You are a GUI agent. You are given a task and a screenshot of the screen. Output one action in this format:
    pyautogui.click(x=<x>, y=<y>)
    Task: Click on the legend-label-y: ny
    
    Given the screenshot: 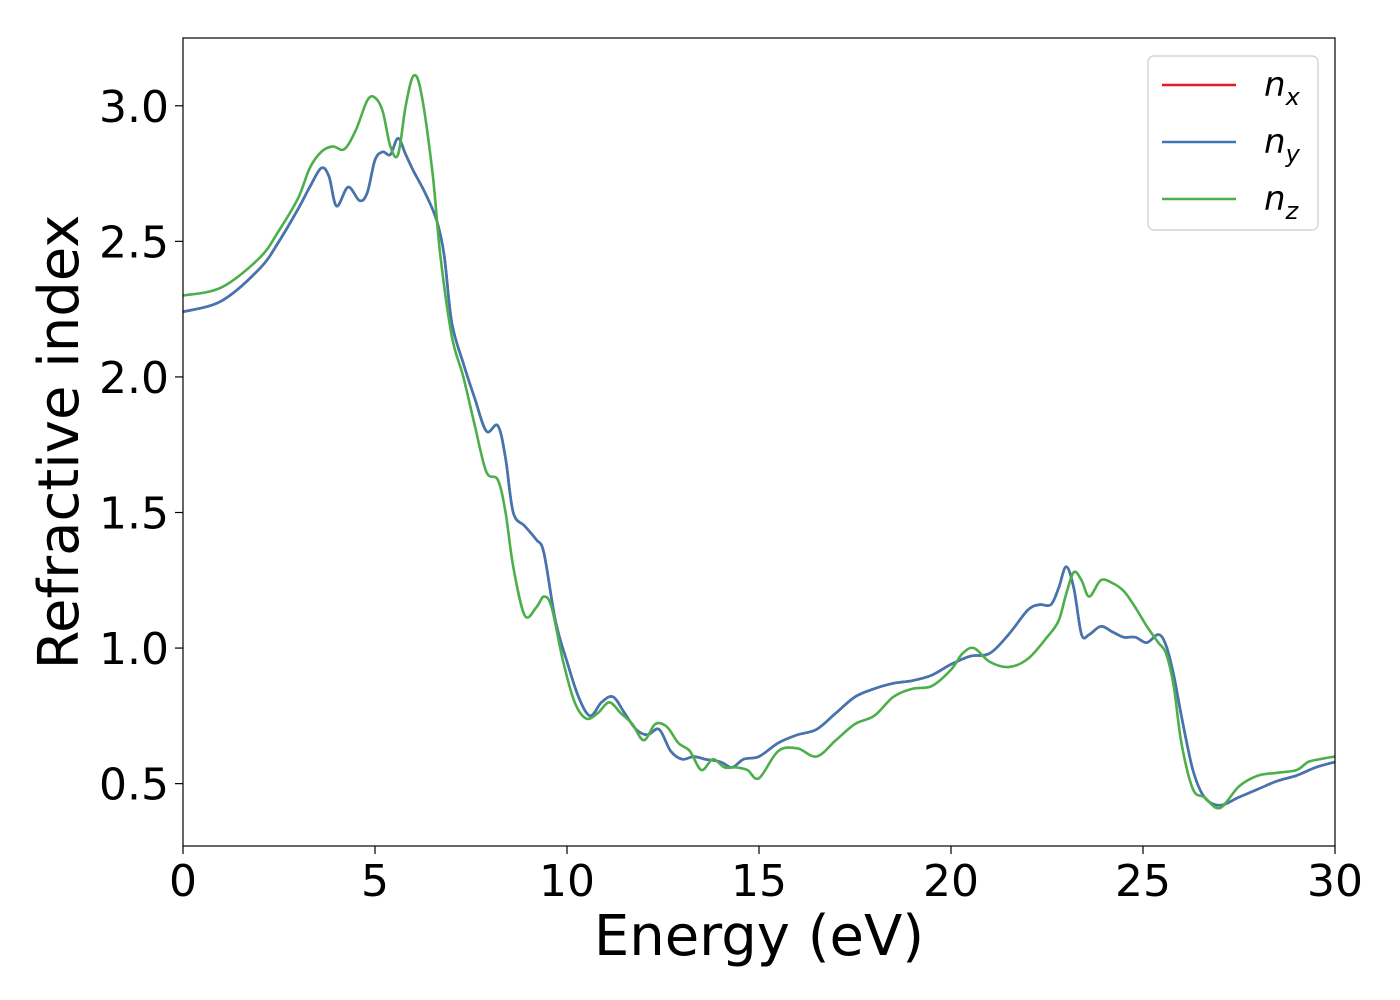 What is the action you would take?
    pyautogui.click(x=1282, y=145)
    